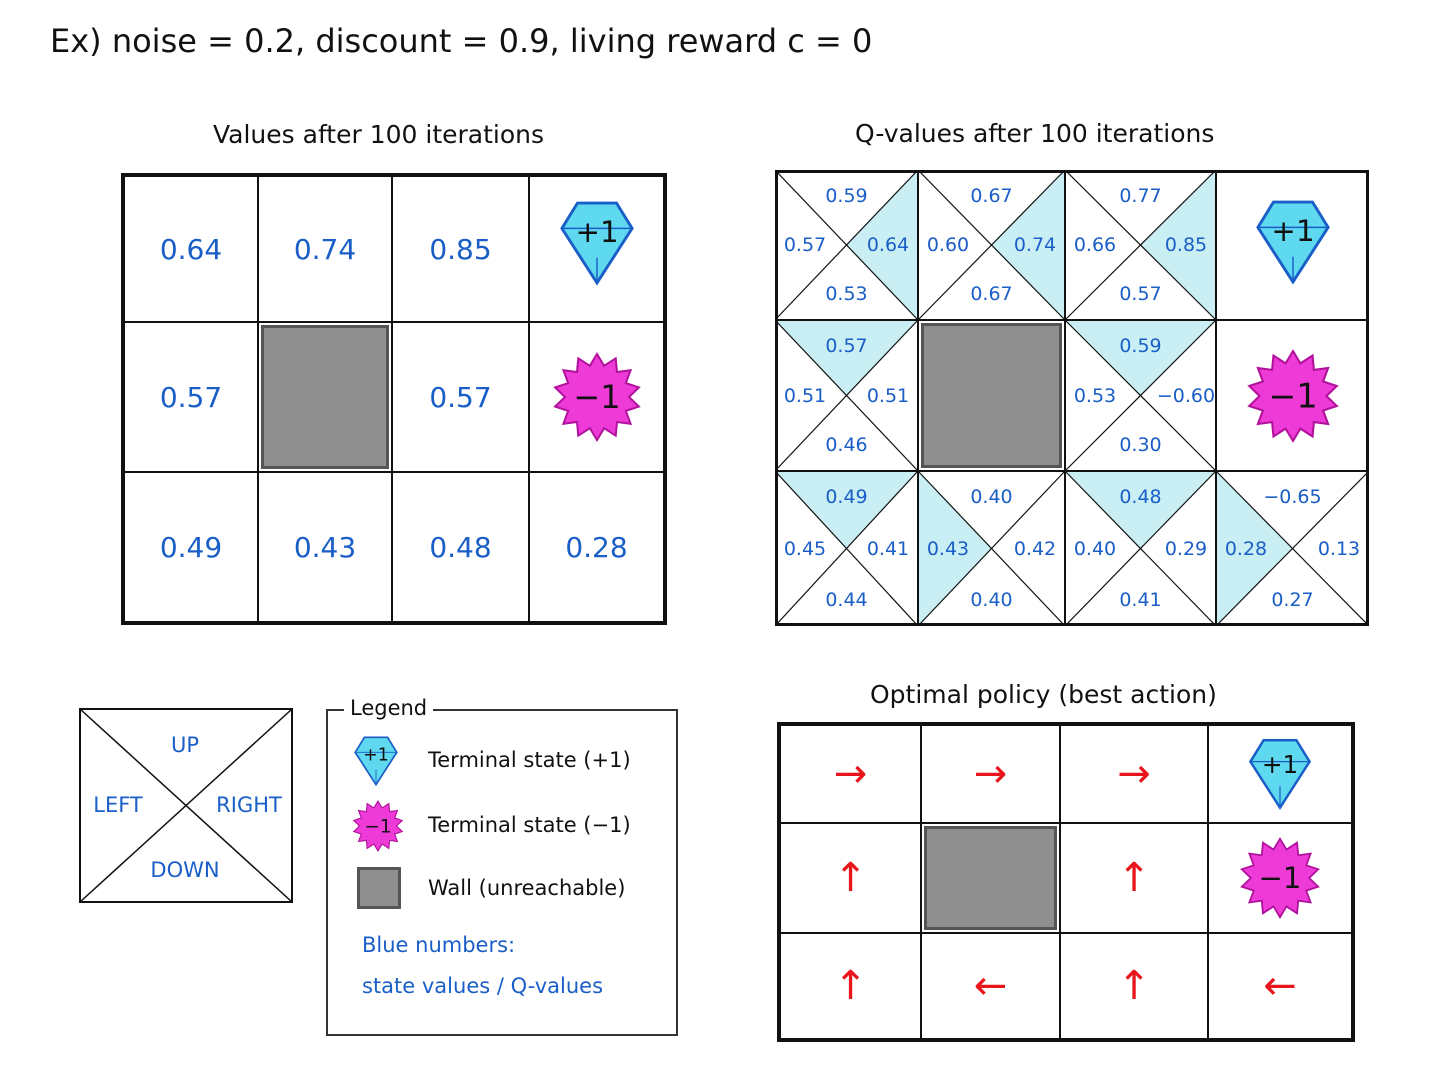 This screenshot has height=1086, width=1448. What do you see at coordinates (805, 548) in the screenshot?
I see `q-value-left: 0.45` at bounding box center [805, 548].